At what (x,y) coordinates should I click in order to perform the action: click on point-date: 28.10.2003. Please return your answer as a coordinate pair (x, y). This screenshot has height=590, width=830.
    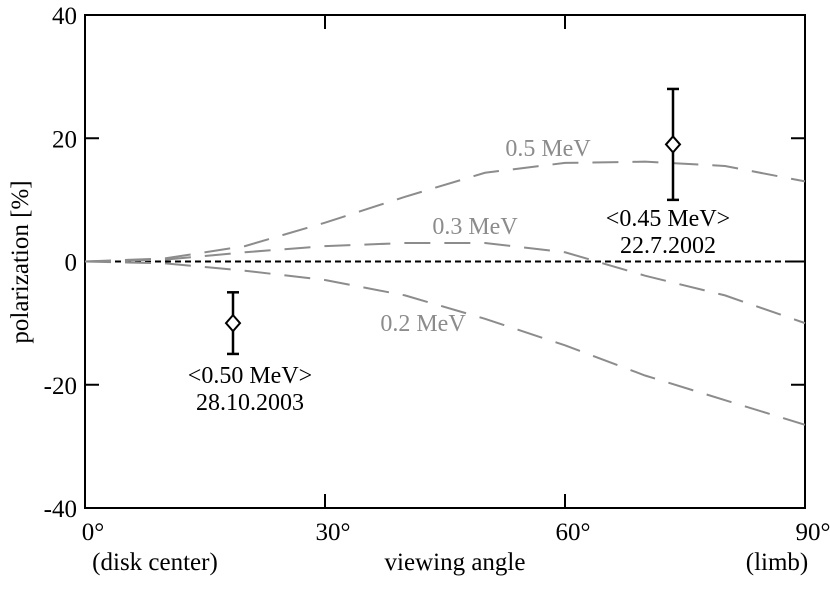
    Looking at the image, I should click on (250, 403).